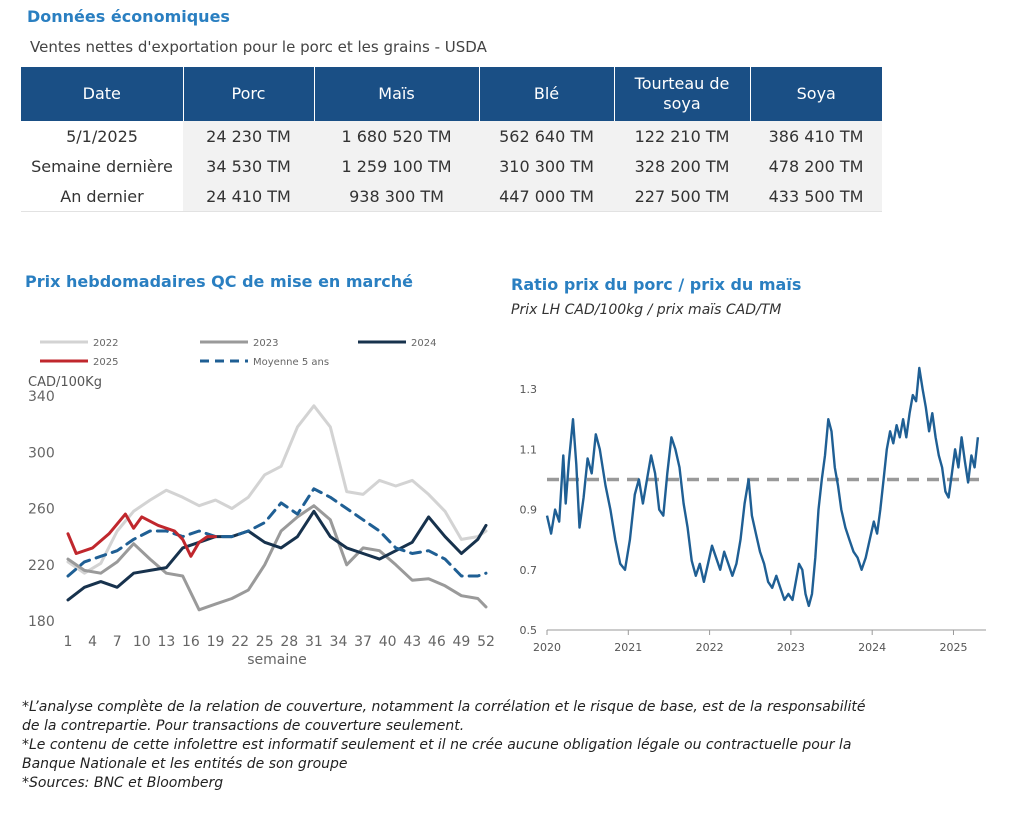 The height and width of the screenshot is (815, 1024). I want to click on series-line-2023, so click(277, 558).